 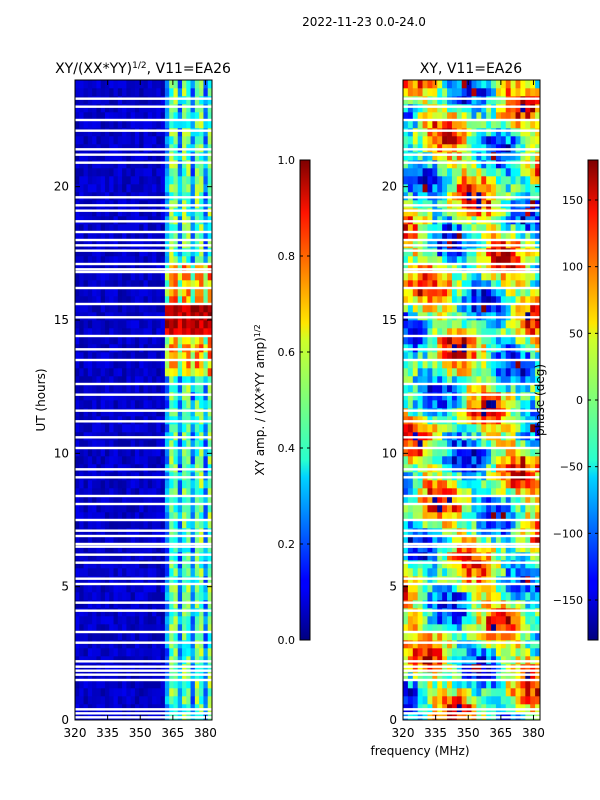 I want to click on amp-ytick-label: 0, so click(x=65, y=720).